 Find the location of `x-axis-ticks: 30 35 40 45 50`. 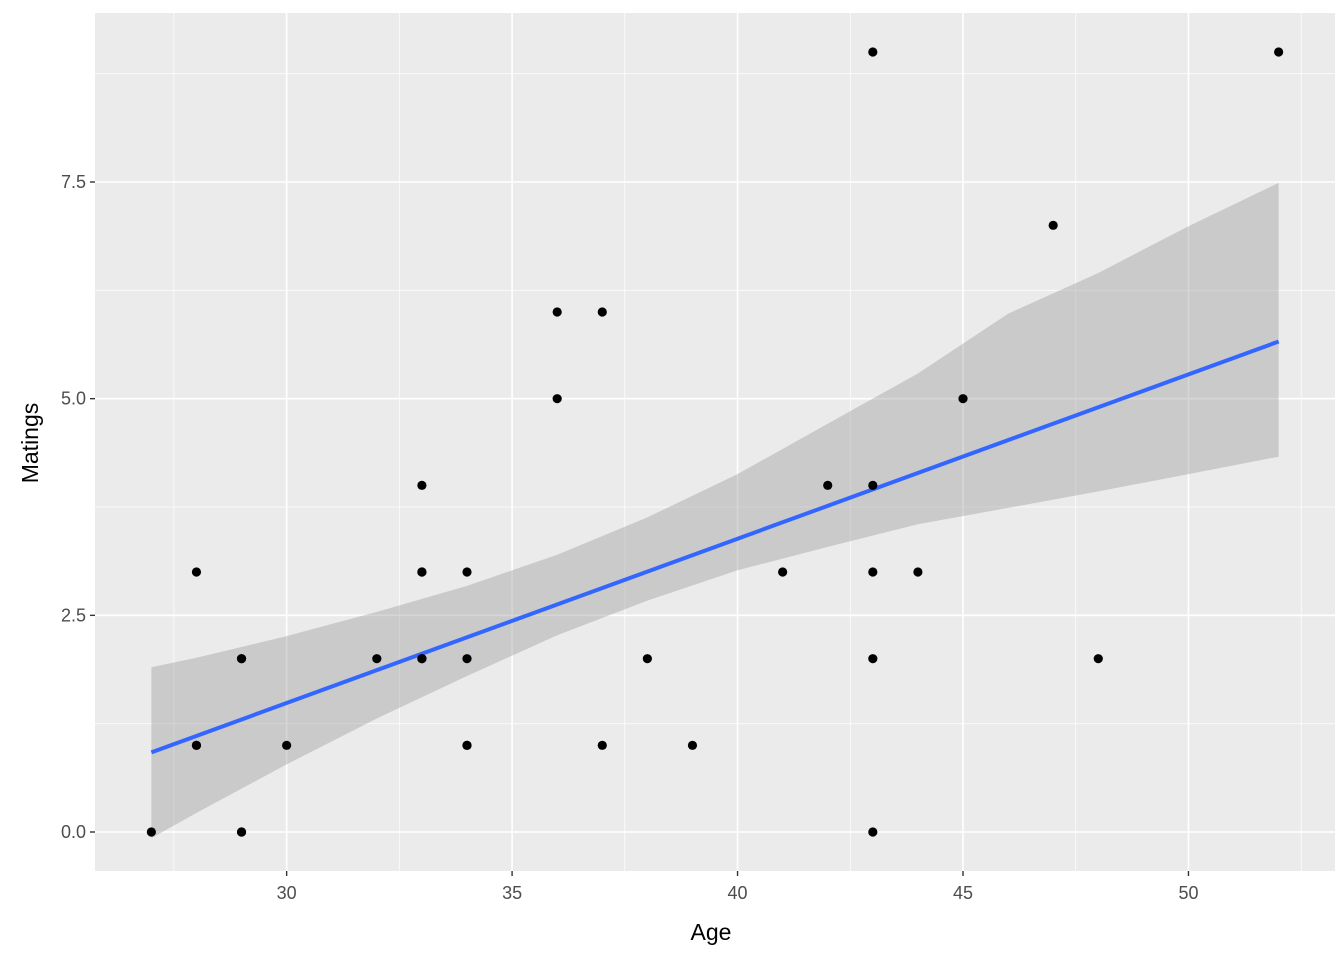

x-axis-ticks: 30 35 40 45 50 is located at coordinates (737, 887).